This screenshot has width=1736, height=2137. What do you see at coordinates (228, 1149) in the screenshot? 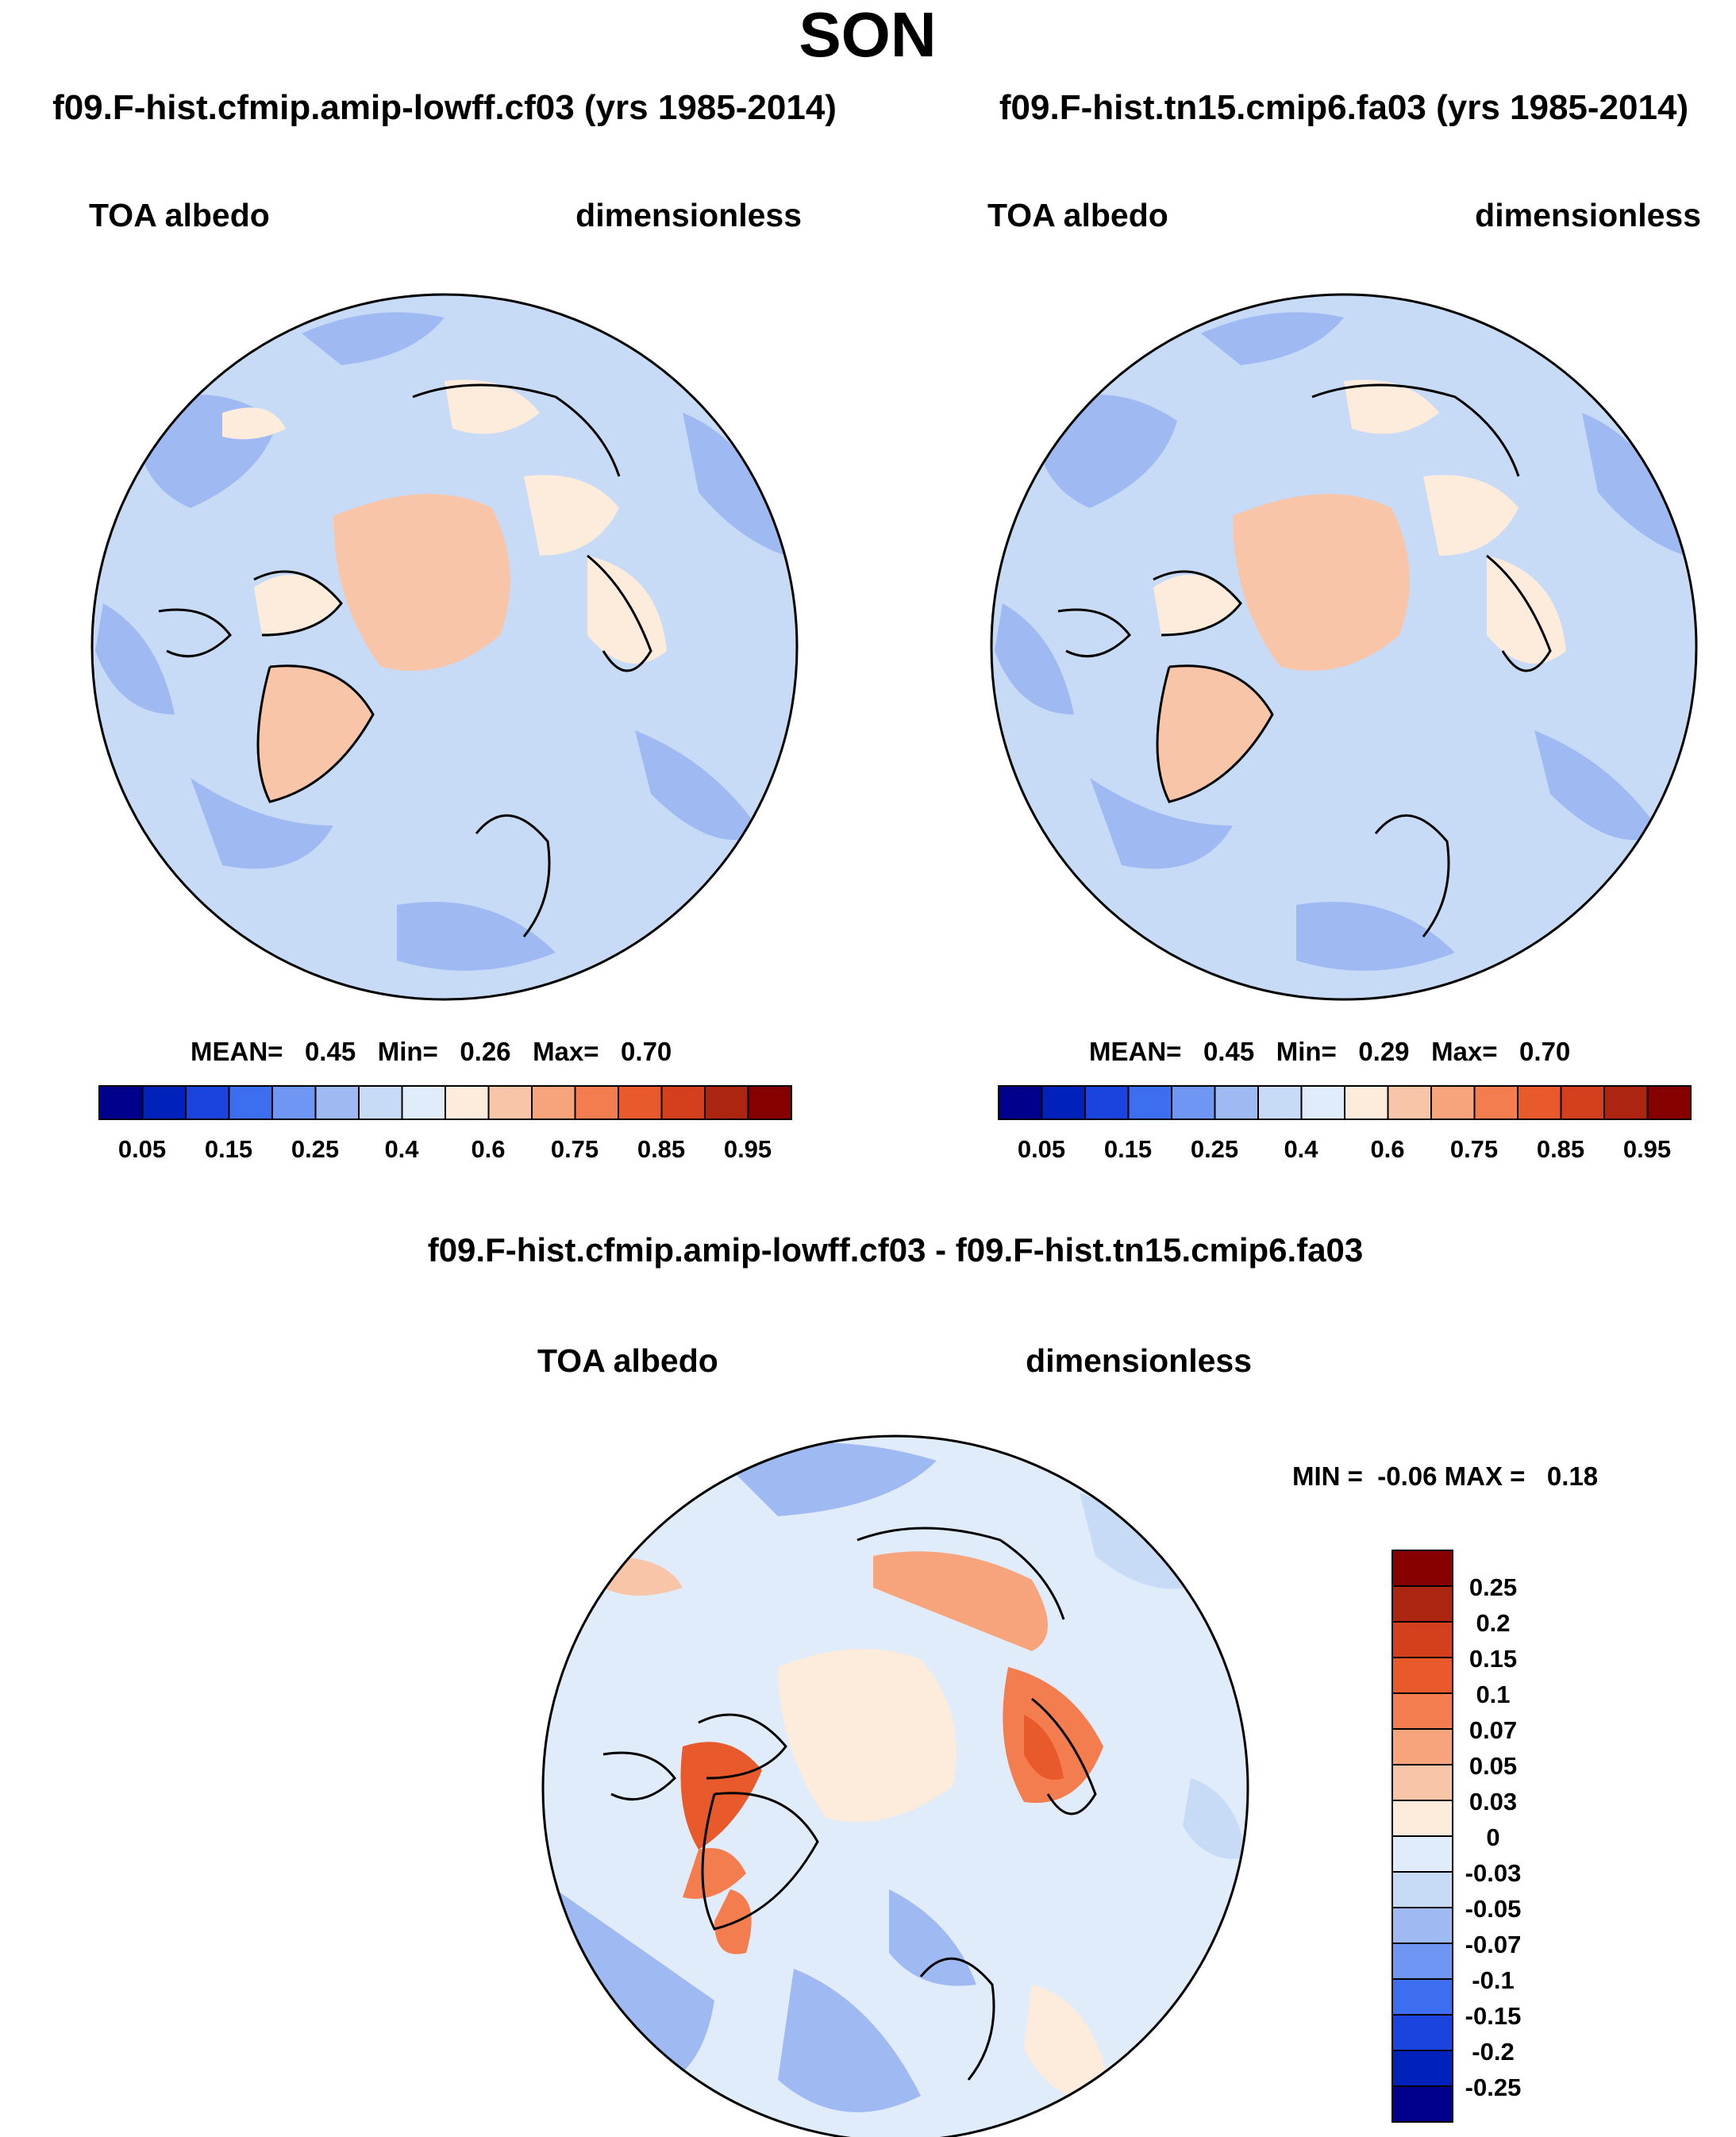
I see `panel1-tick: 0.15` at bounding box center [228, 1149].